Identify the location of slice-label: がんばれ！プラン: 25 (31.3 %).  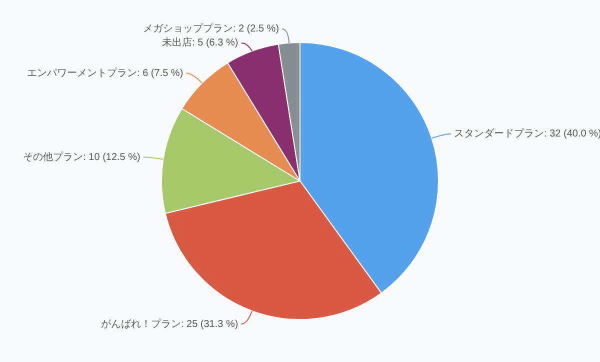
(169, 324).